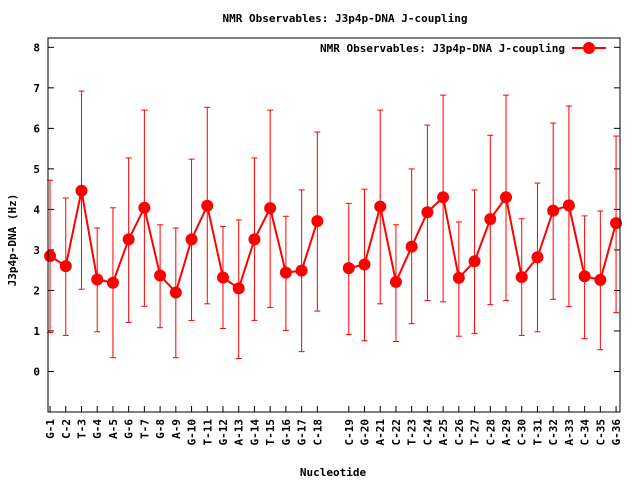  What do you see at coordinates (396, 432) in the screenshot?
I see `x-tick-label: C-22` at bounding box center [396, 432].